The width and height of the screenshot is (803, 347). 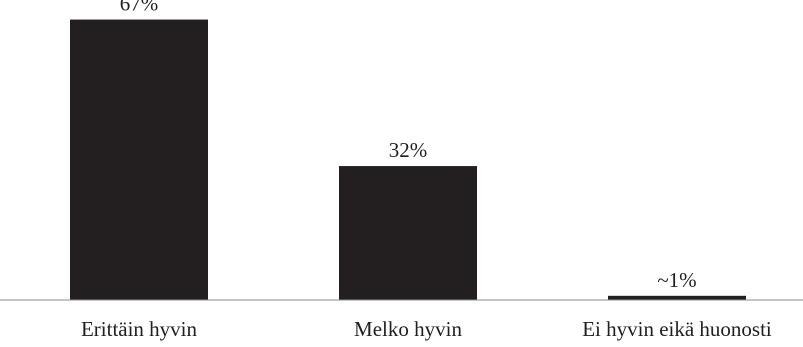 I want to click on value-label-1: 67%, so click(x=139, y=8).